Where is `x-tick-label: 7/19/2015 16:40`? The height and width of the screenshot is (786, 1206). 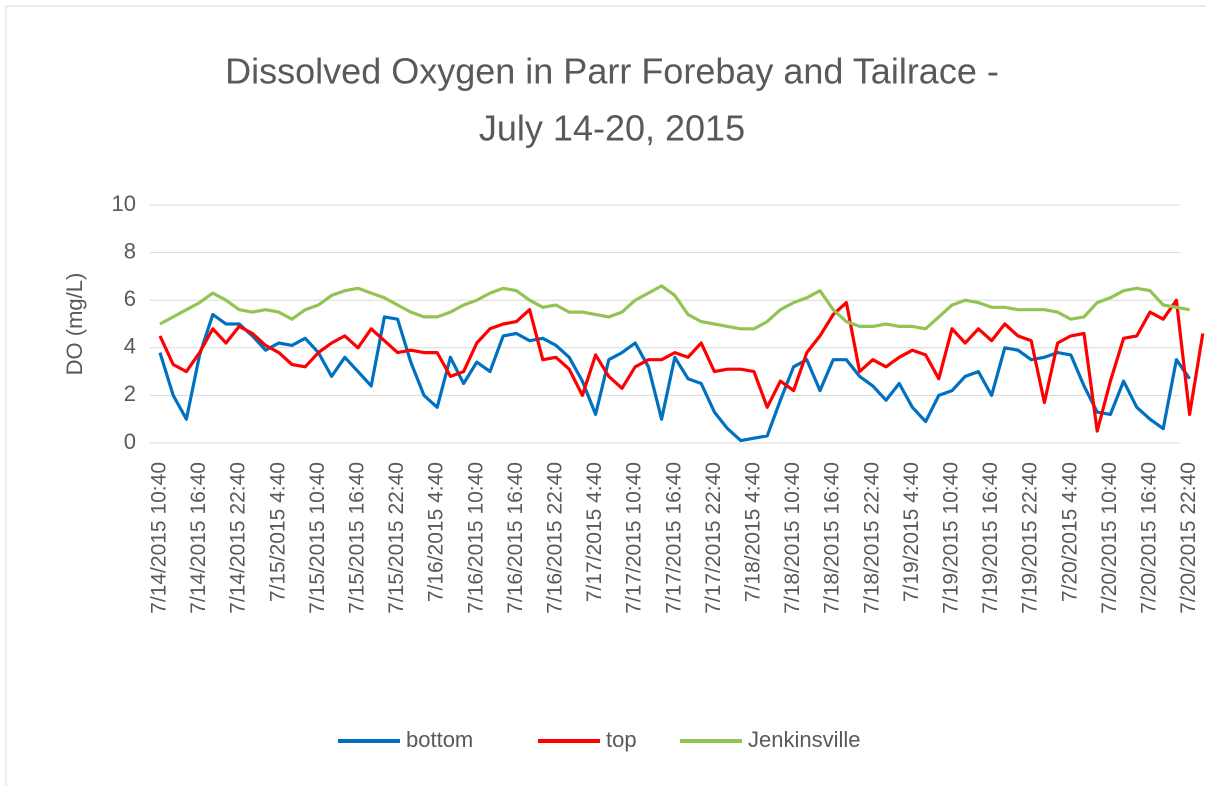 x-tick-label: 7/19/2015 16:40 is located at coordinates (990, 538).